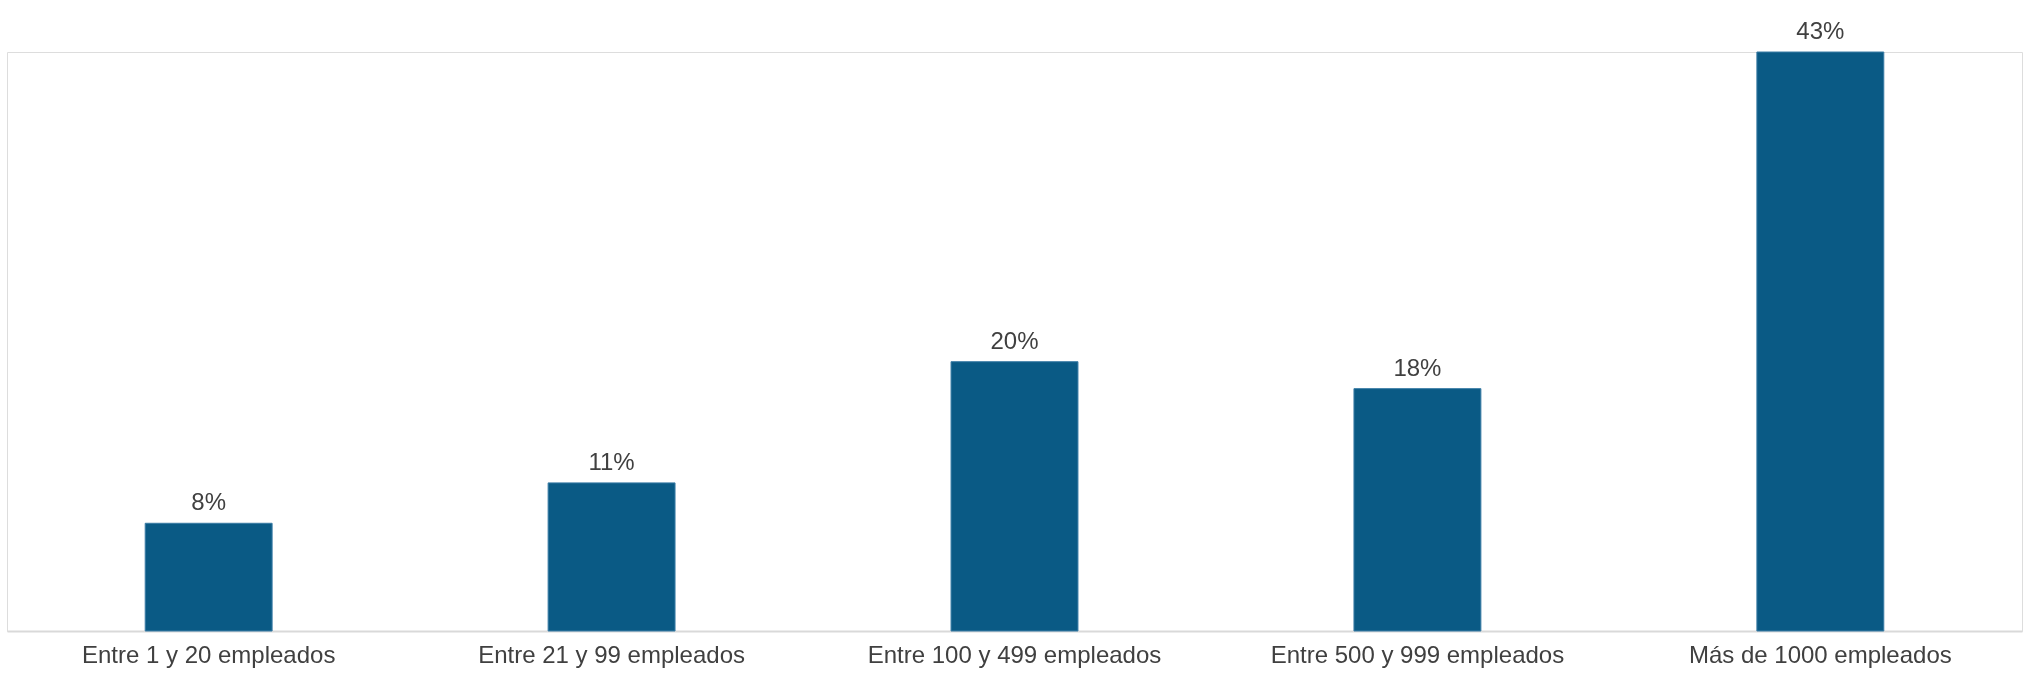  I want to click on x-tick-label: Más de 1000 empleados, so click(1820, 654).